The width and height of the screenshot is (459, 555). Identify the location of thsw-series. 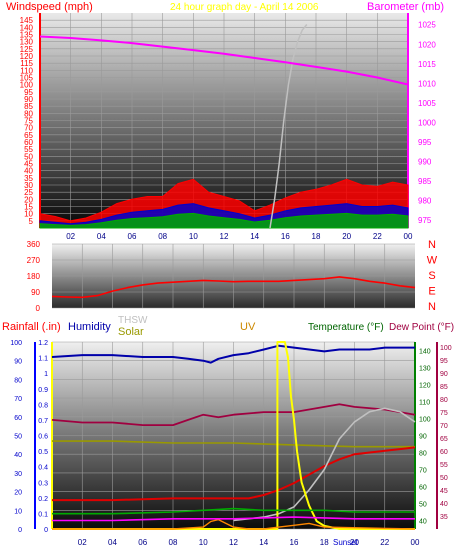
(324, 464).